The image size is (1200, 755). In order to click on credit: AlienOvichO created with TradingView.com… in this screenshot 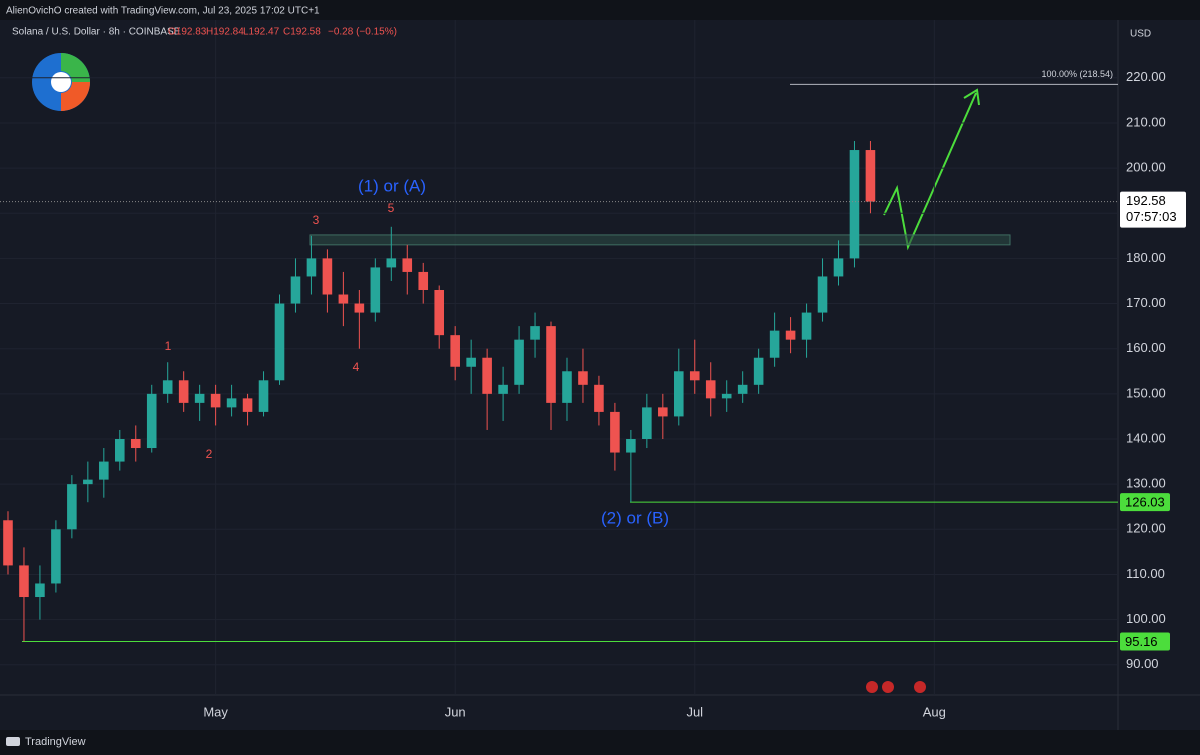, I will do `click(163, 11)`.